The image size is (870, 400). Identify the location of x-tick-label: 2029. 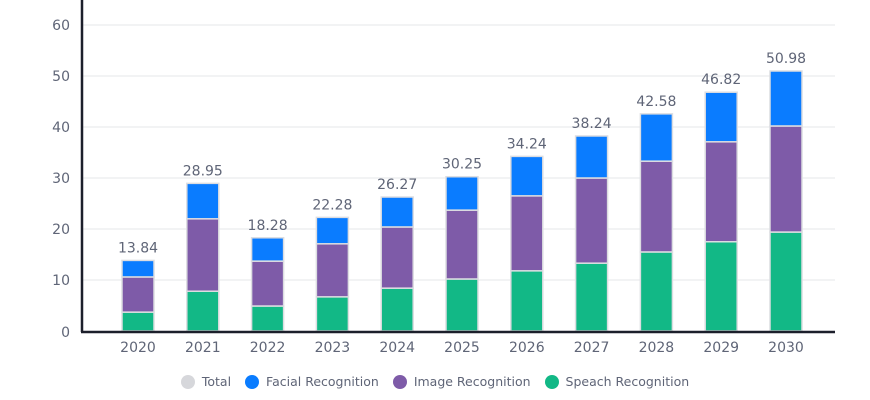
(721, 348).